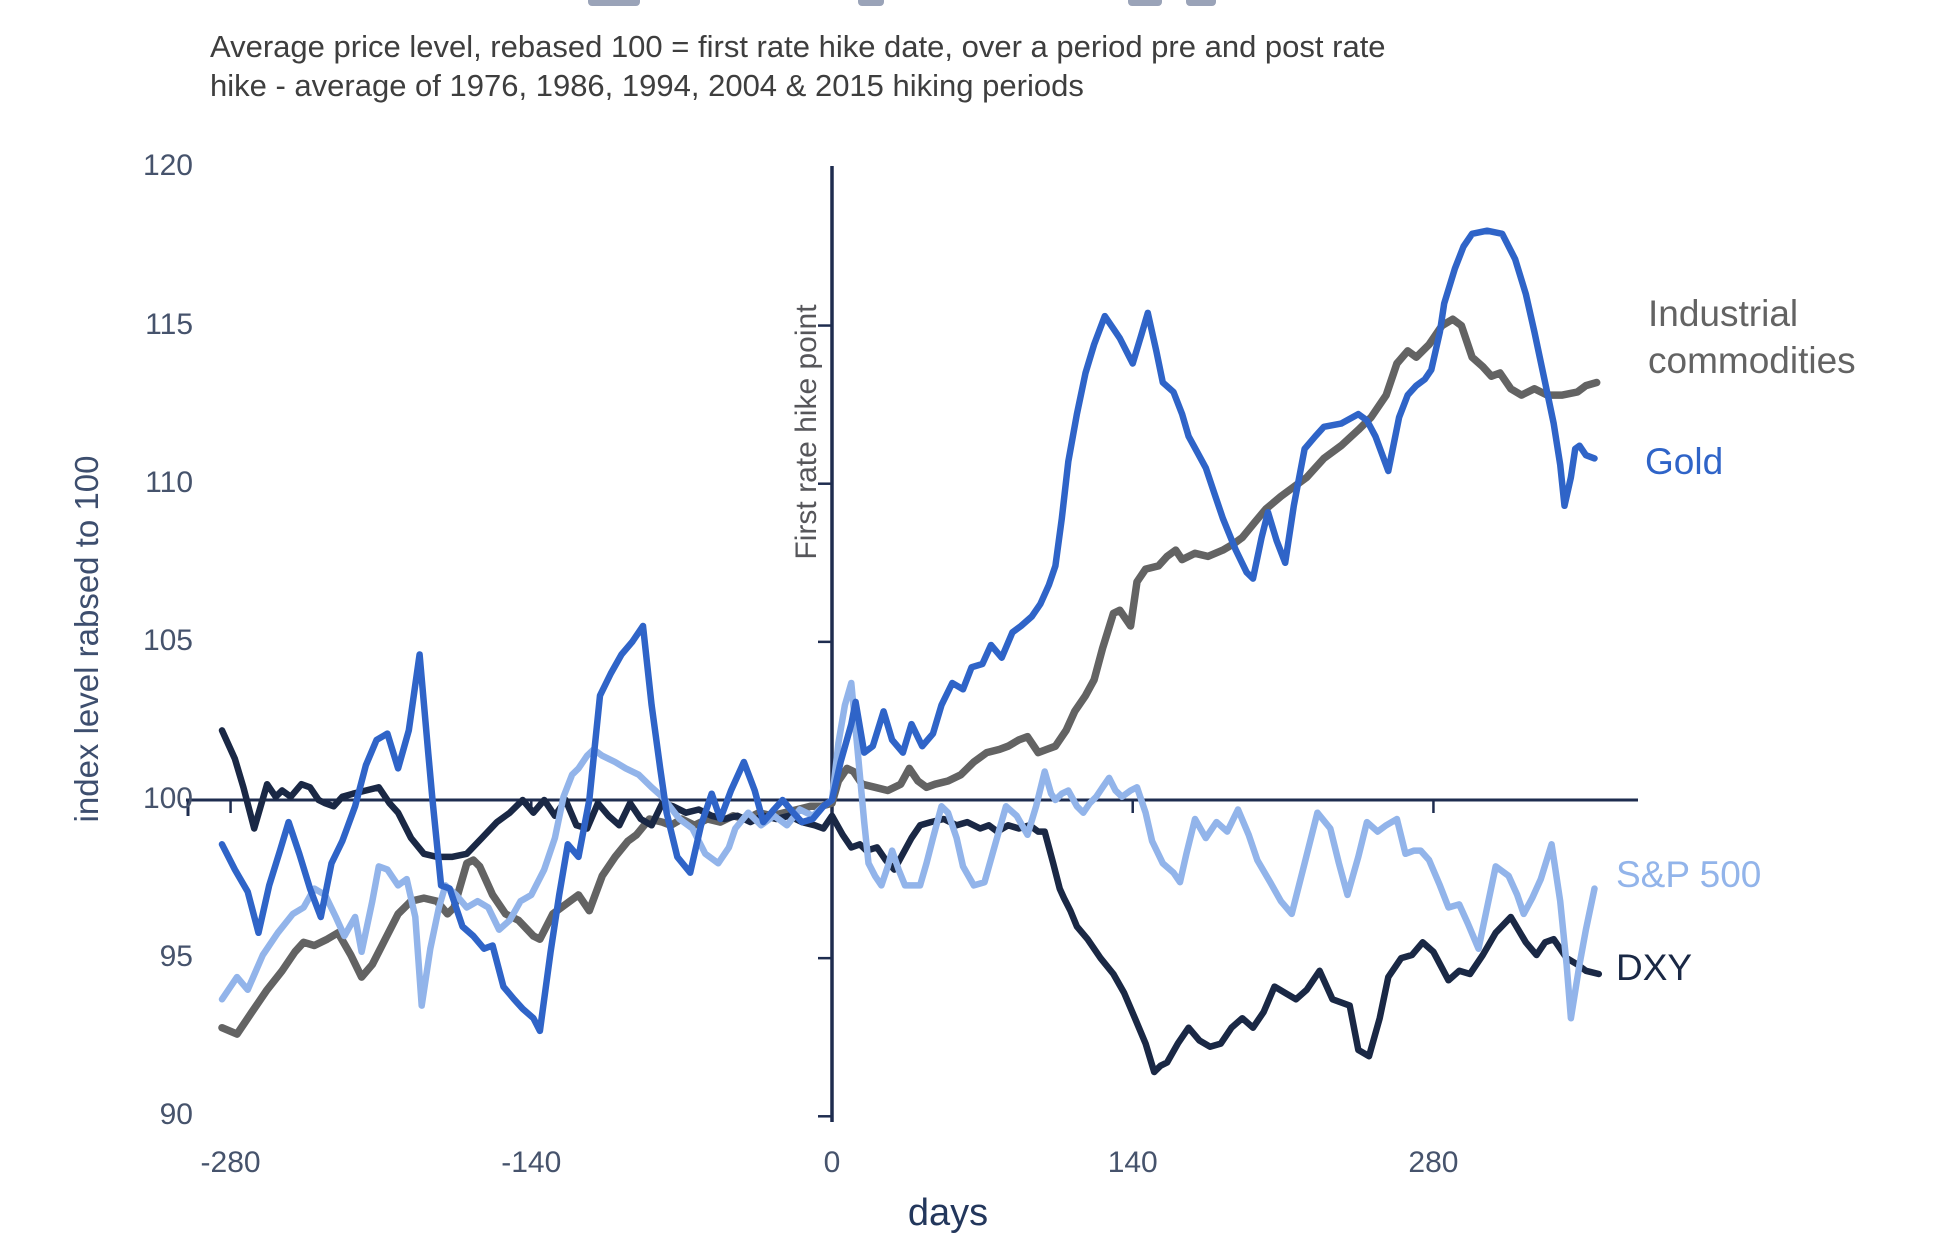  Describe the element at coordinates (169, 482) in the screenshot. I see `y-tick-label-110: 110` at that location.